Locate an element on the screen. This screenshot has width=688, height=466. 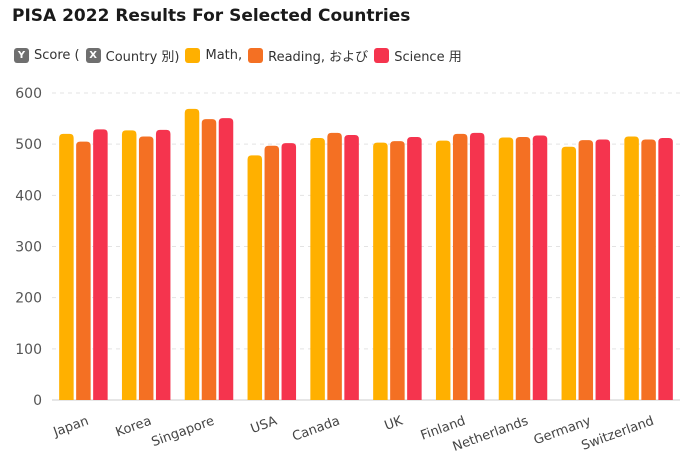
legend-item-y: Y Score ( is located at coordinates (47, 55).